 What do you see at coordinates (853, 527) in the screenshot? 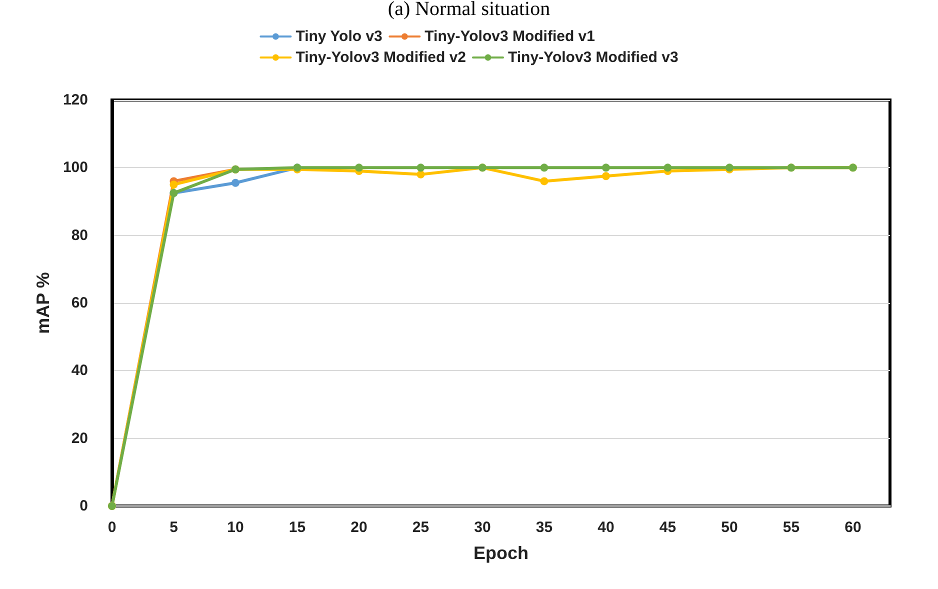
I see `x-tick-label: 60` at bounding box center [853, 527].